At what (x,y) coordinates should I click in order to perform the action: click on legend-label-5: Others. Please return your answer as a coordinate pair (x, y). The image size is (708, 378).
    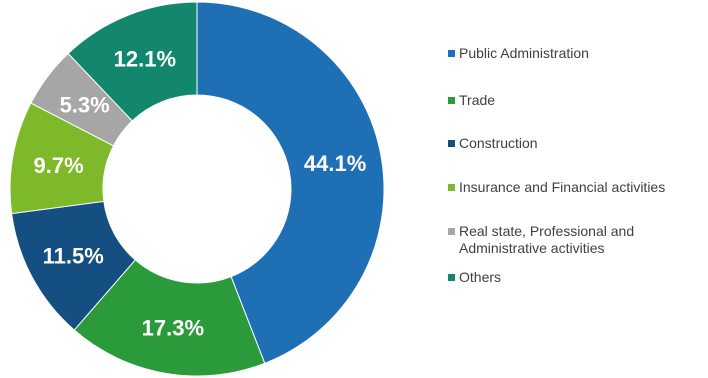
    Looking at the image, I should click on (480, 277).